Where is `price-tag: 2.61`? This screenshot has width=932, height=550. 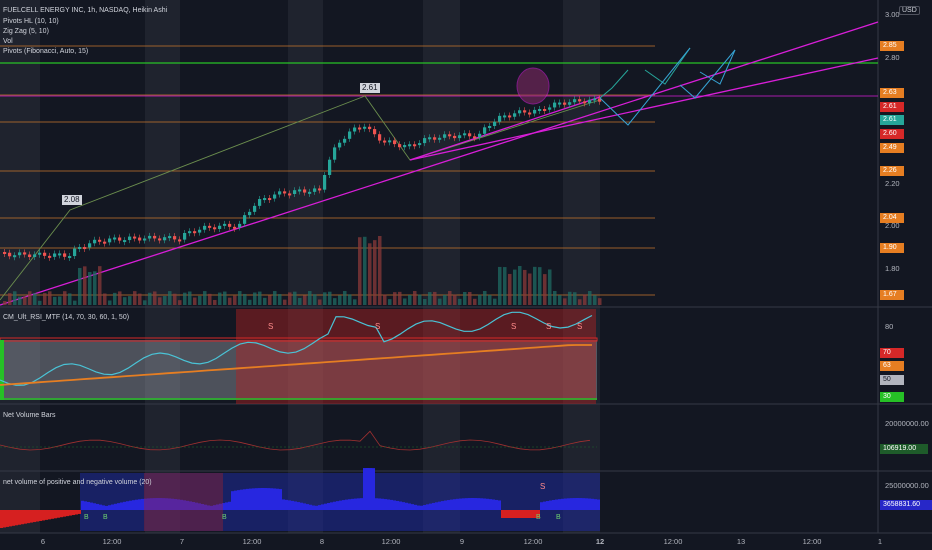 price-tag: 2.61 is located at coordinates (892, 120).